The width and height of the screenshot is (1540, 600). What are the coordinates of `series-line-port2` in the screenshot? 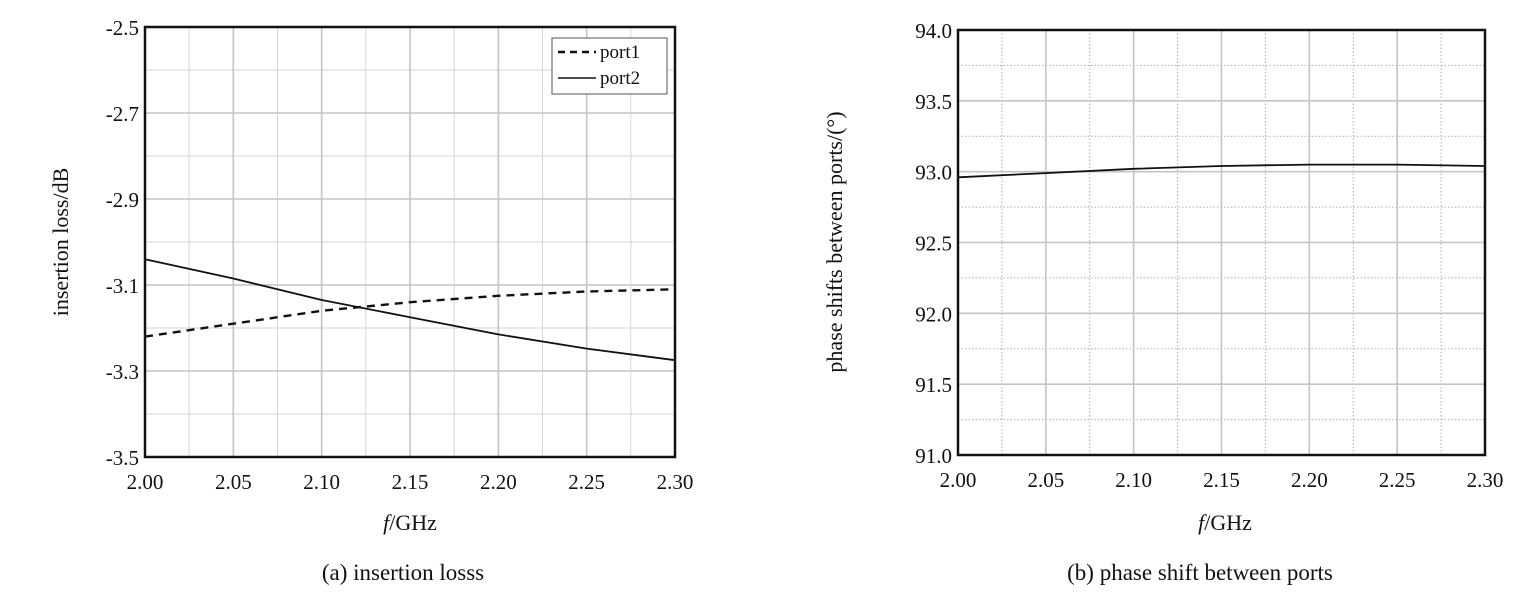 It's located at (410, 310).